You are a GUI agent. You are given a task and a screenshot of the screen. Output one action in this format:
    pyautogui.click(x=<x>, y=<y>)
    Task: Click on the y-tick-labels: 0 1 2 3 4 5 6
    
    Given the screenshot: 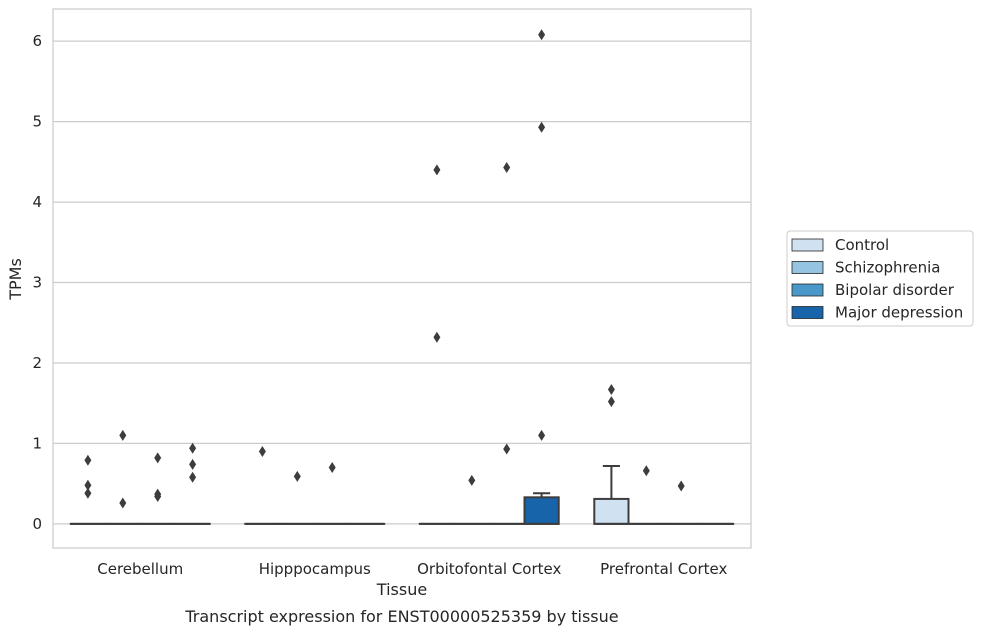 What is the action you would take?
    pyautogui.click(x=37, y=282)
    